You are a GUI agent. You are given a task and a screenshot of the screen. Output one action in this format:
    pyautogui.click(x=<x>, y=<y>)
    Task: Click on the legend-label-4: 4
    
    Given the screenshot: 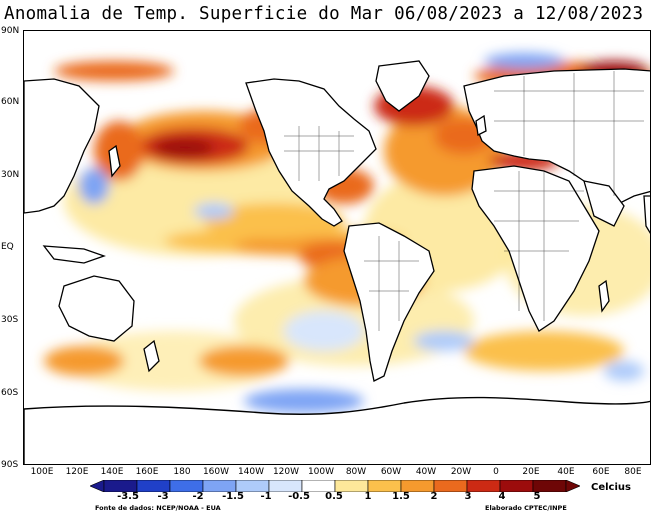 What is the action you would take?
    pyautogui.click(x=502, y=496)
    